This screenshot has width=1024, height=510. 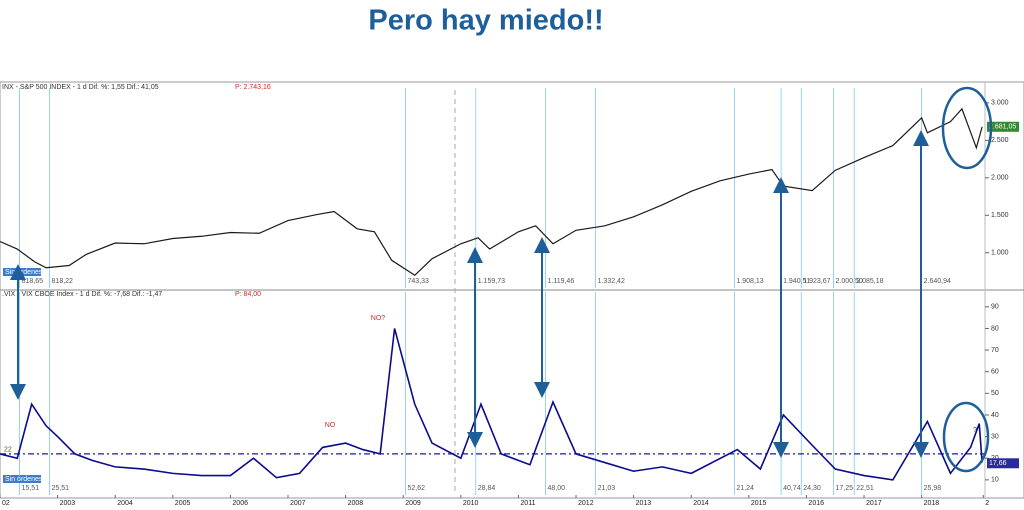 I want to click on event-label: 21,03, so click(x=607, y=488).